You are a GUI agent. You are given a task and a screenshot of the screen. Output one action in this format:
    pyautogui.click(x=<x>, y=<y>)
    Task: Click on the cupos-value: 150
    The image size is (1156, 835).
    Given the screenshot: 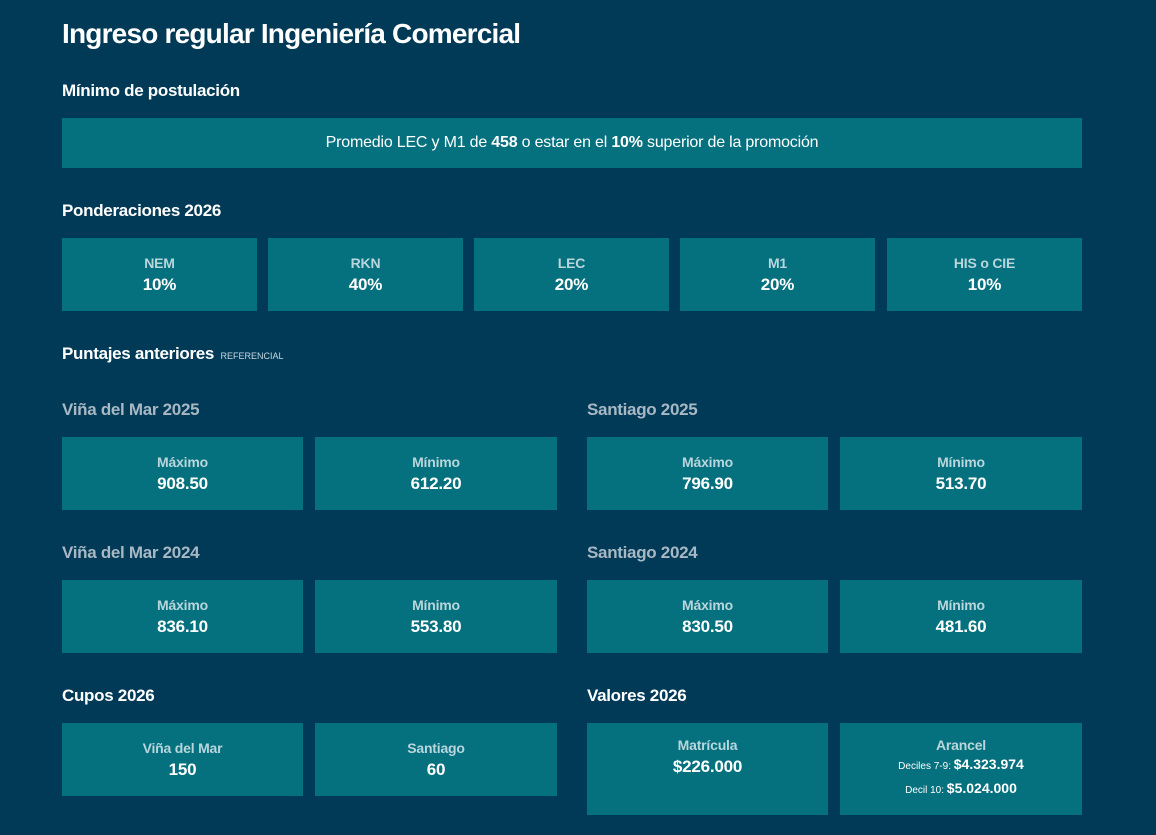 What is the action you would take?
    pyautogui.click(x=182, y=769)
    